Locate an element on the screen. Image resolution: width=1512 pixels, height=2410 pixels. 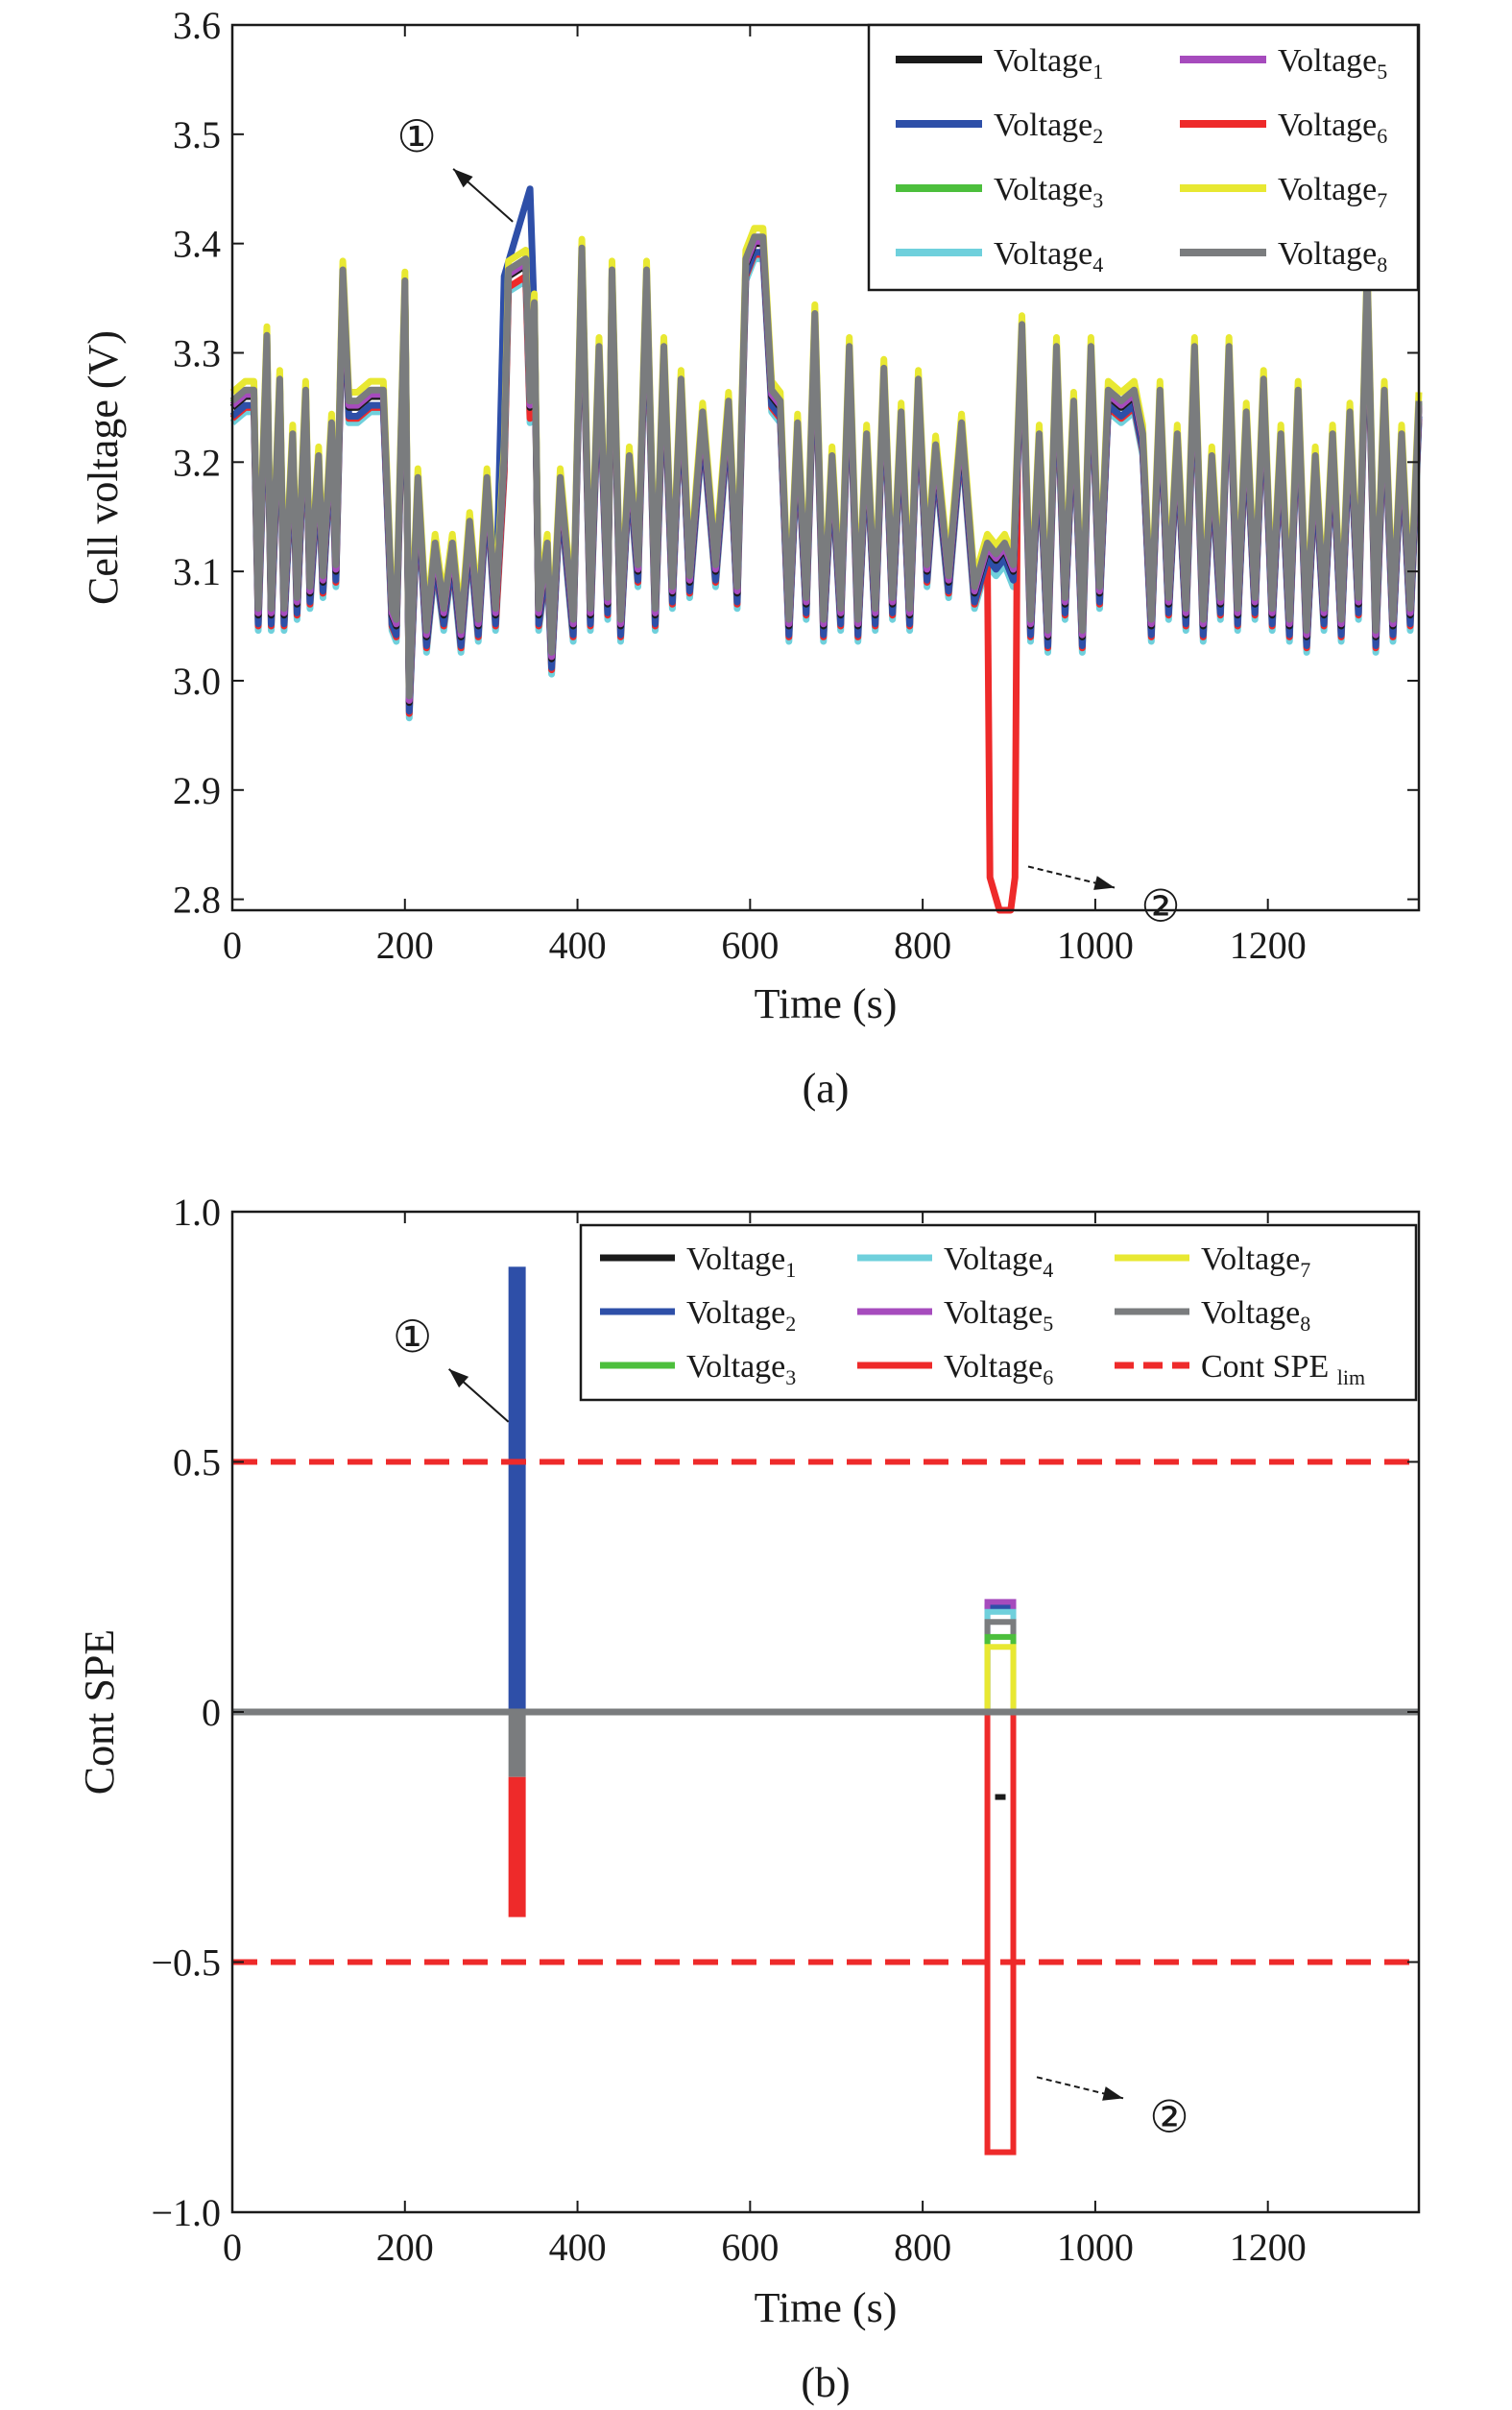
y-tick-label: 3.2 is located at coordinates (197, 463).